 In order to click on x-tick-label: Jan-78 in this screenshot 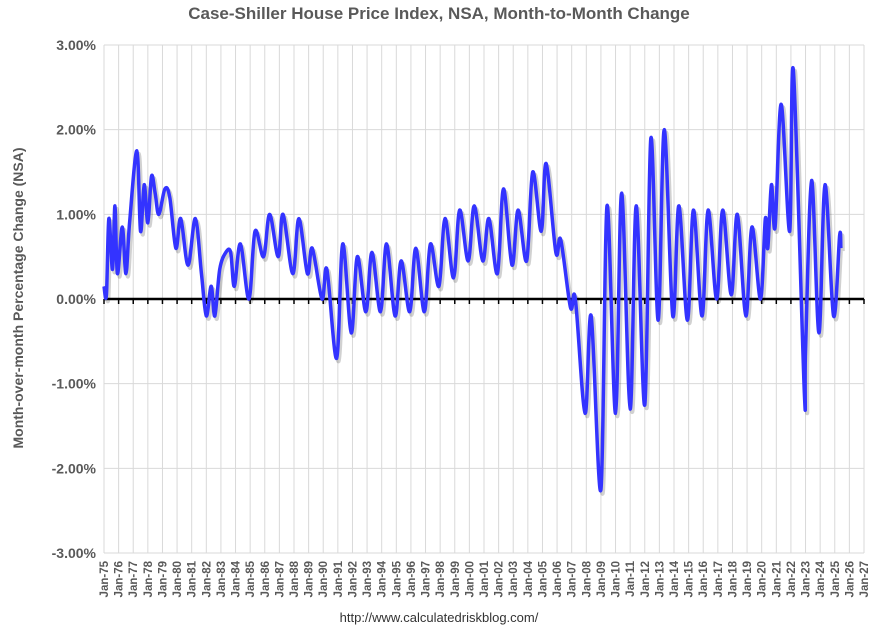, I will do `click(149, 578)`.